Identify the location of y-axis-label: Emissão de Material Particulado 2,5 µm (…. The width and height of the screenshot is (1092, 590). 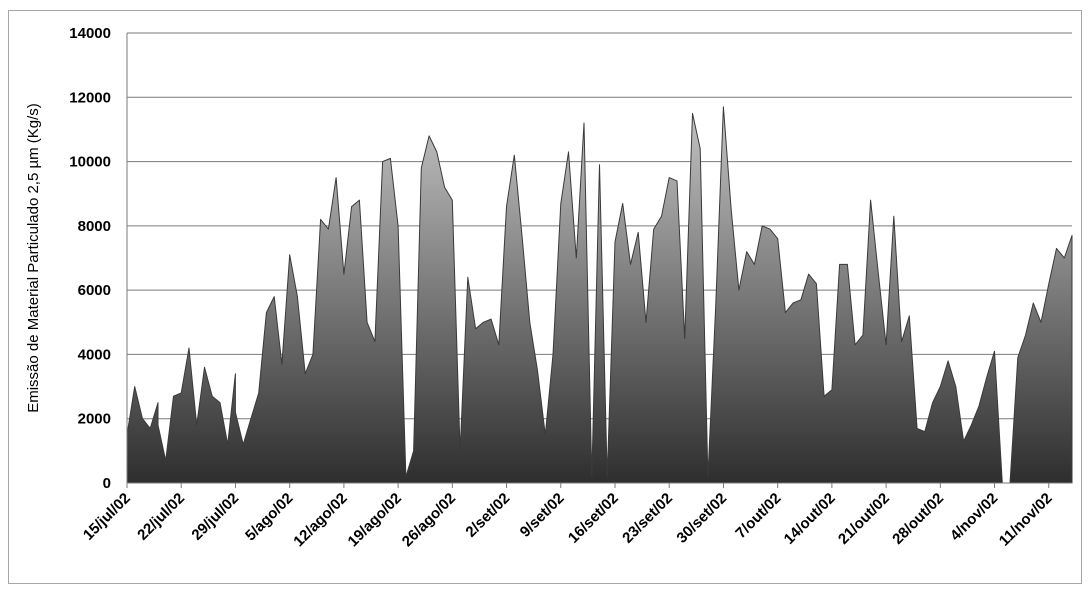
(33, 258).